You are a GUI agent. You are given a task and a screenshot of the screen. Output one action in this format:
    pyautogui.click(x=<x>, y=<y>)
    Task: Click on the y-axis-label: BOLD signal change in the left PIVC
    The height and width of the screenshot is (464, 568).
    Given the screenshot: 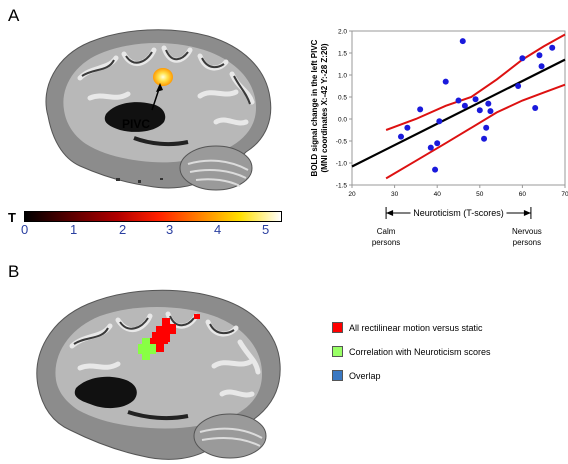 What is the action you would take?
    pyautogui.click(x=314, y=107)
    